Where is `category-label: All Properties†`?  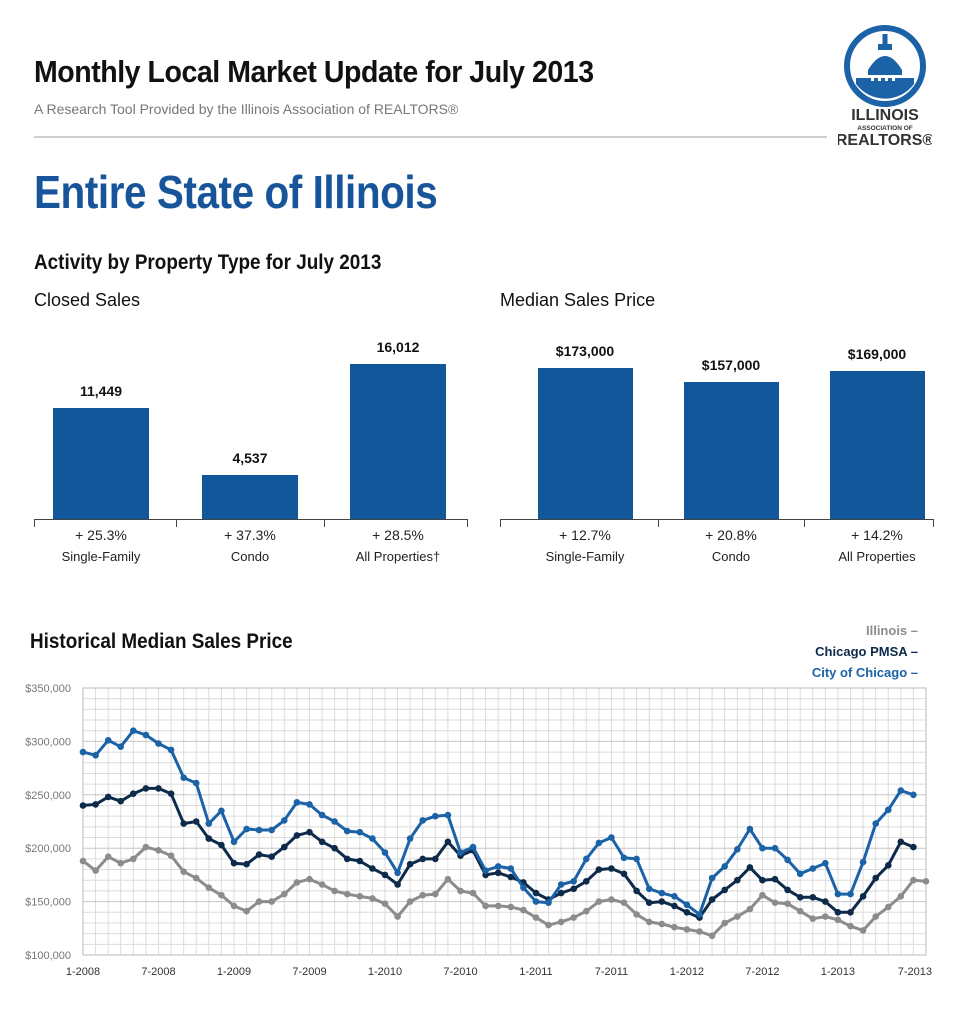 category-label: All Properties† is located at coordinates (398, 556).